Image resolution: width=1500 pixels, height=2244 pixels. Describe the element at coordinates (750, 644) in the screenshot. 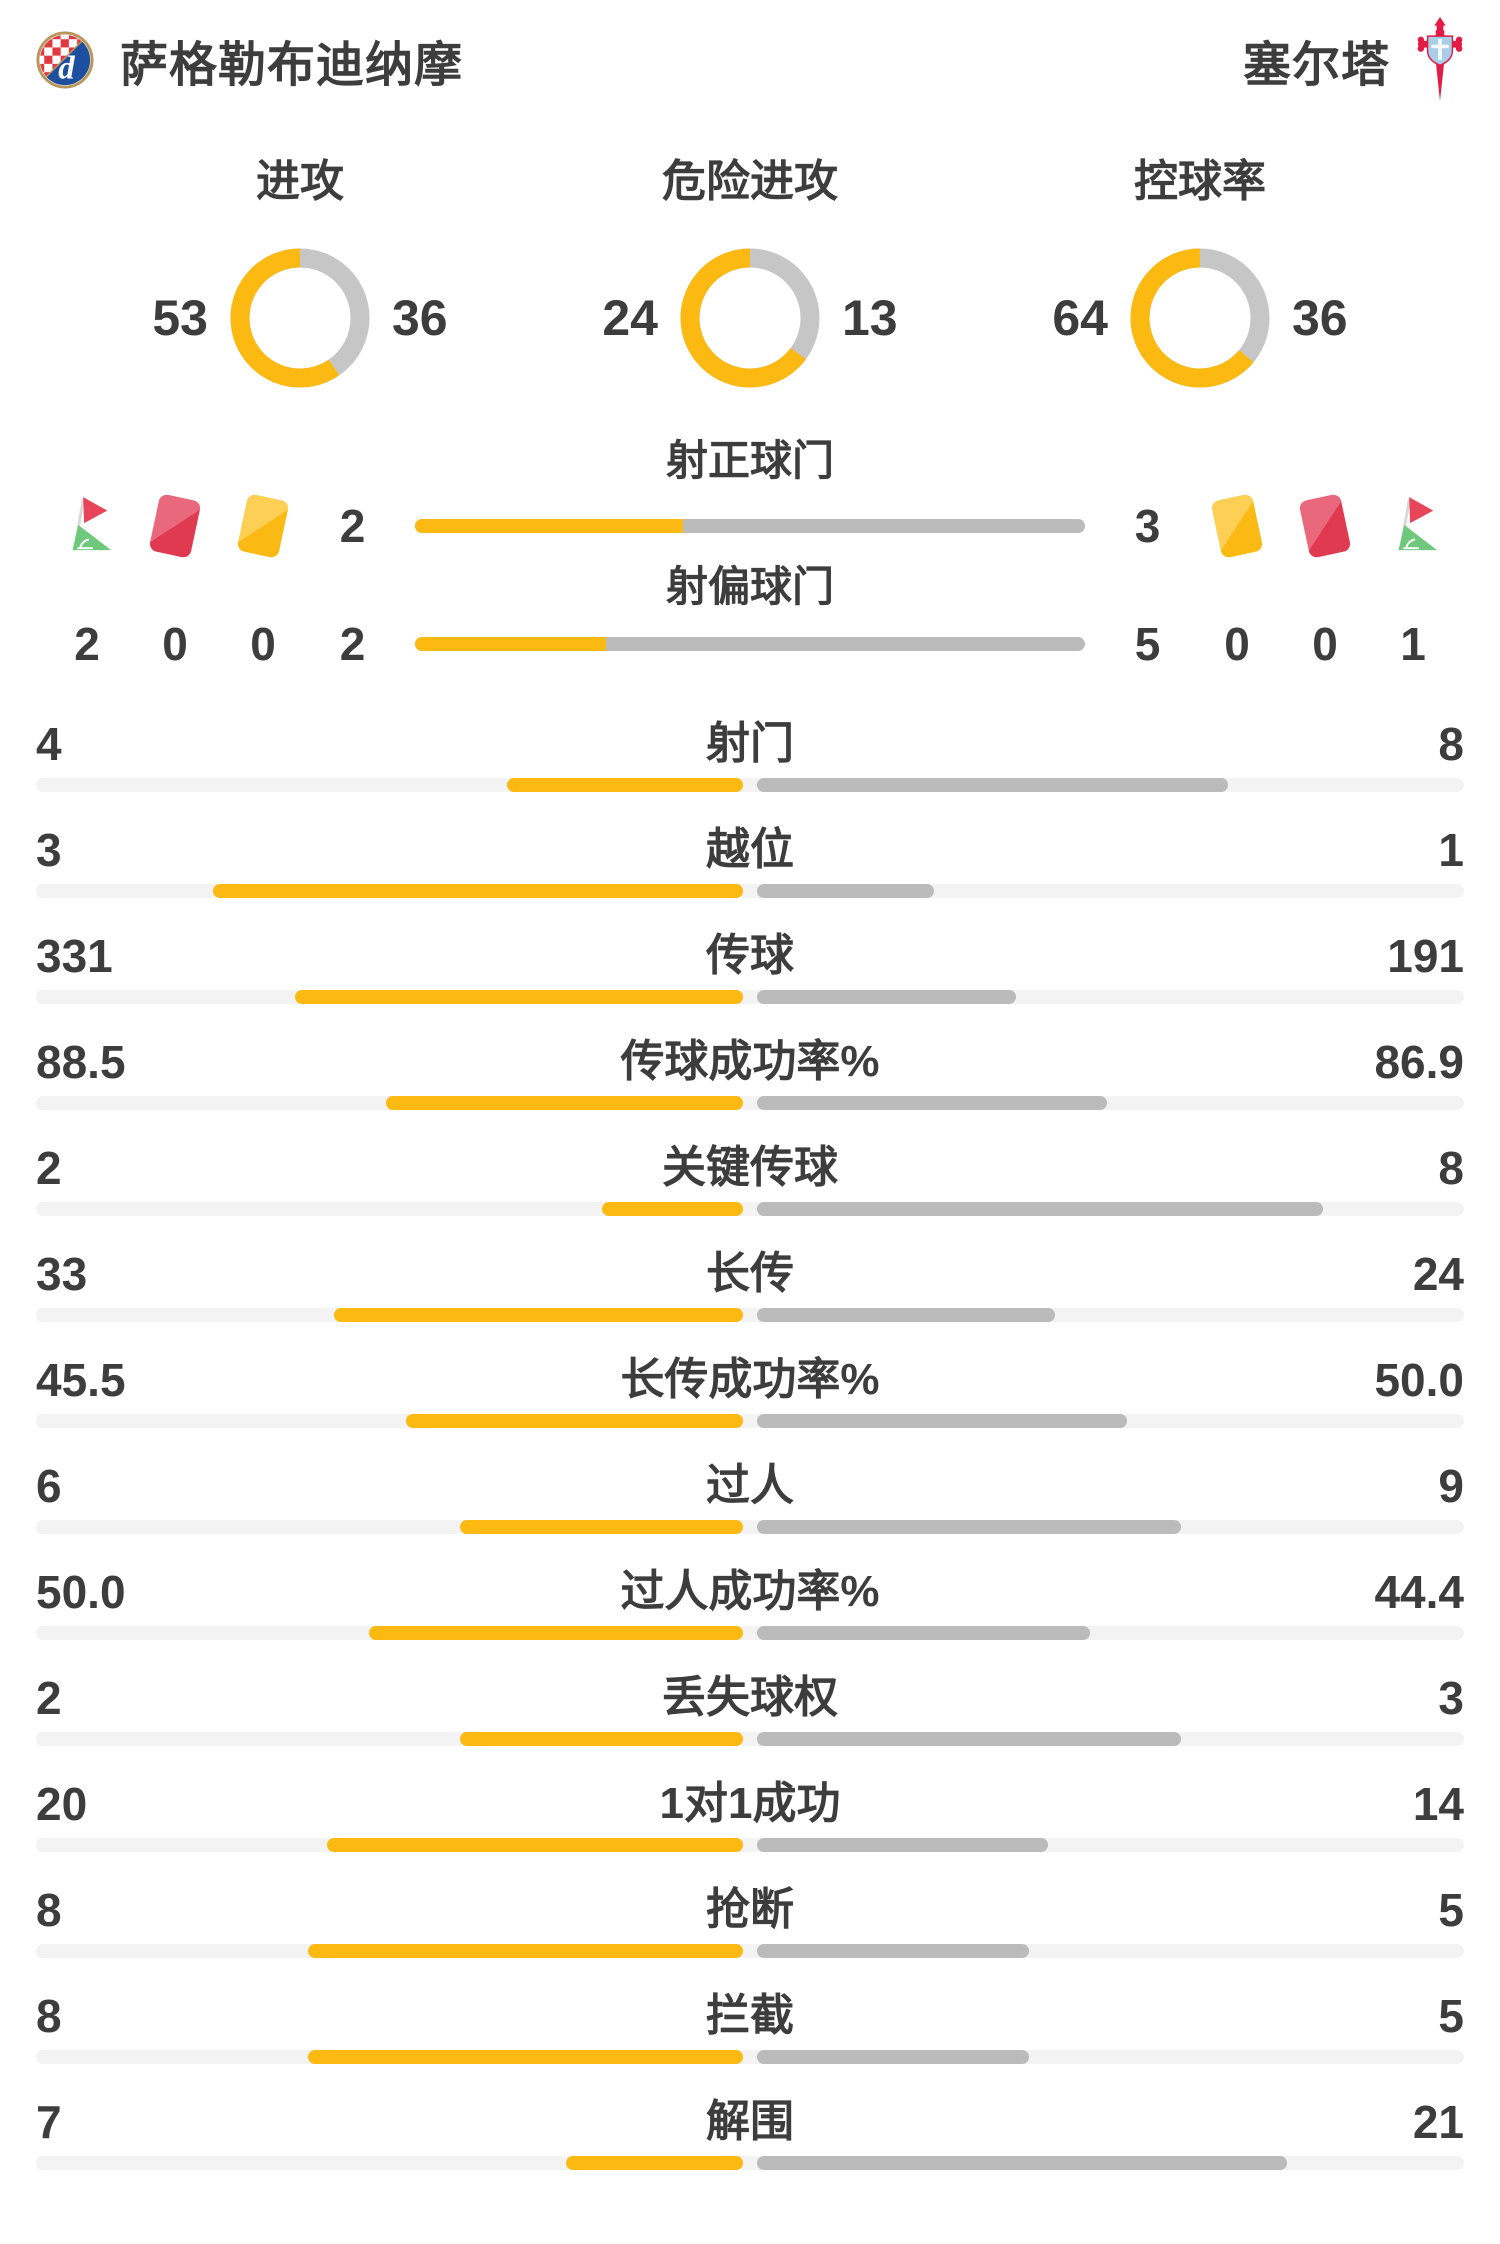

I see `shots-off-target-bar` at that location.